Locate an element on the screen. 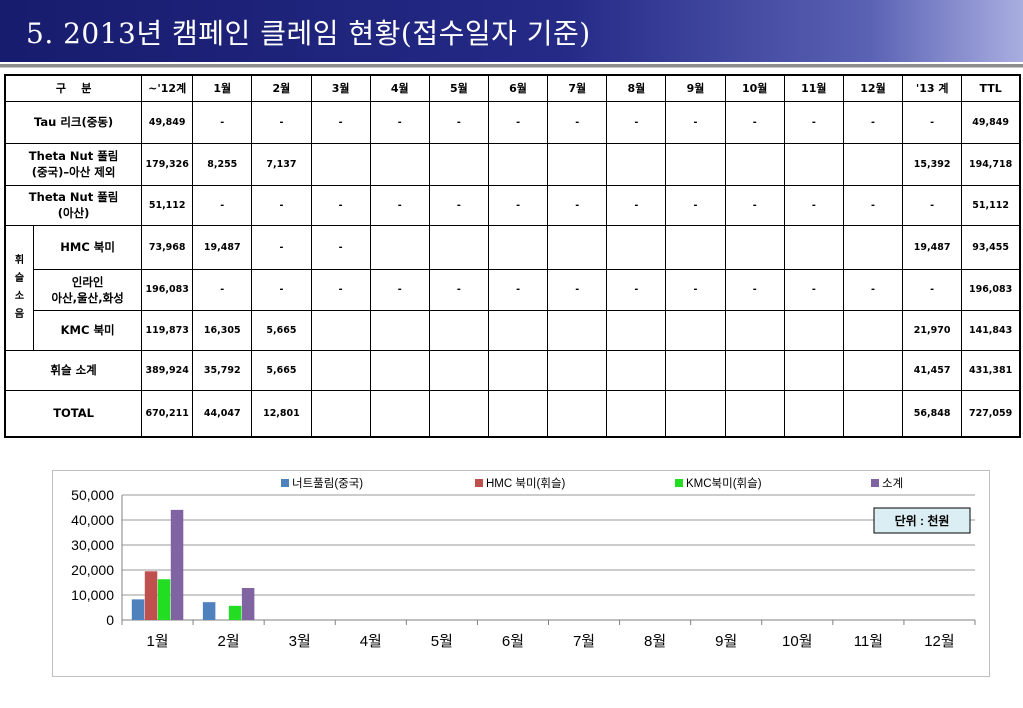 The width and height of the screenshot is (1023, 708). header-cell: 10월 is located at coordinates (754, 88).